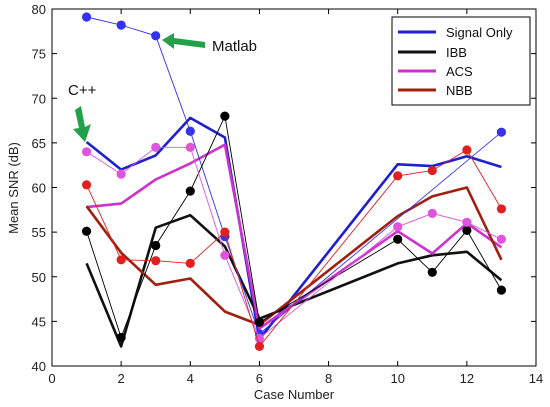 The height and width of the screenshot is (407, 550). I want to click on annotation-cpp: C++, so click(82, 112).